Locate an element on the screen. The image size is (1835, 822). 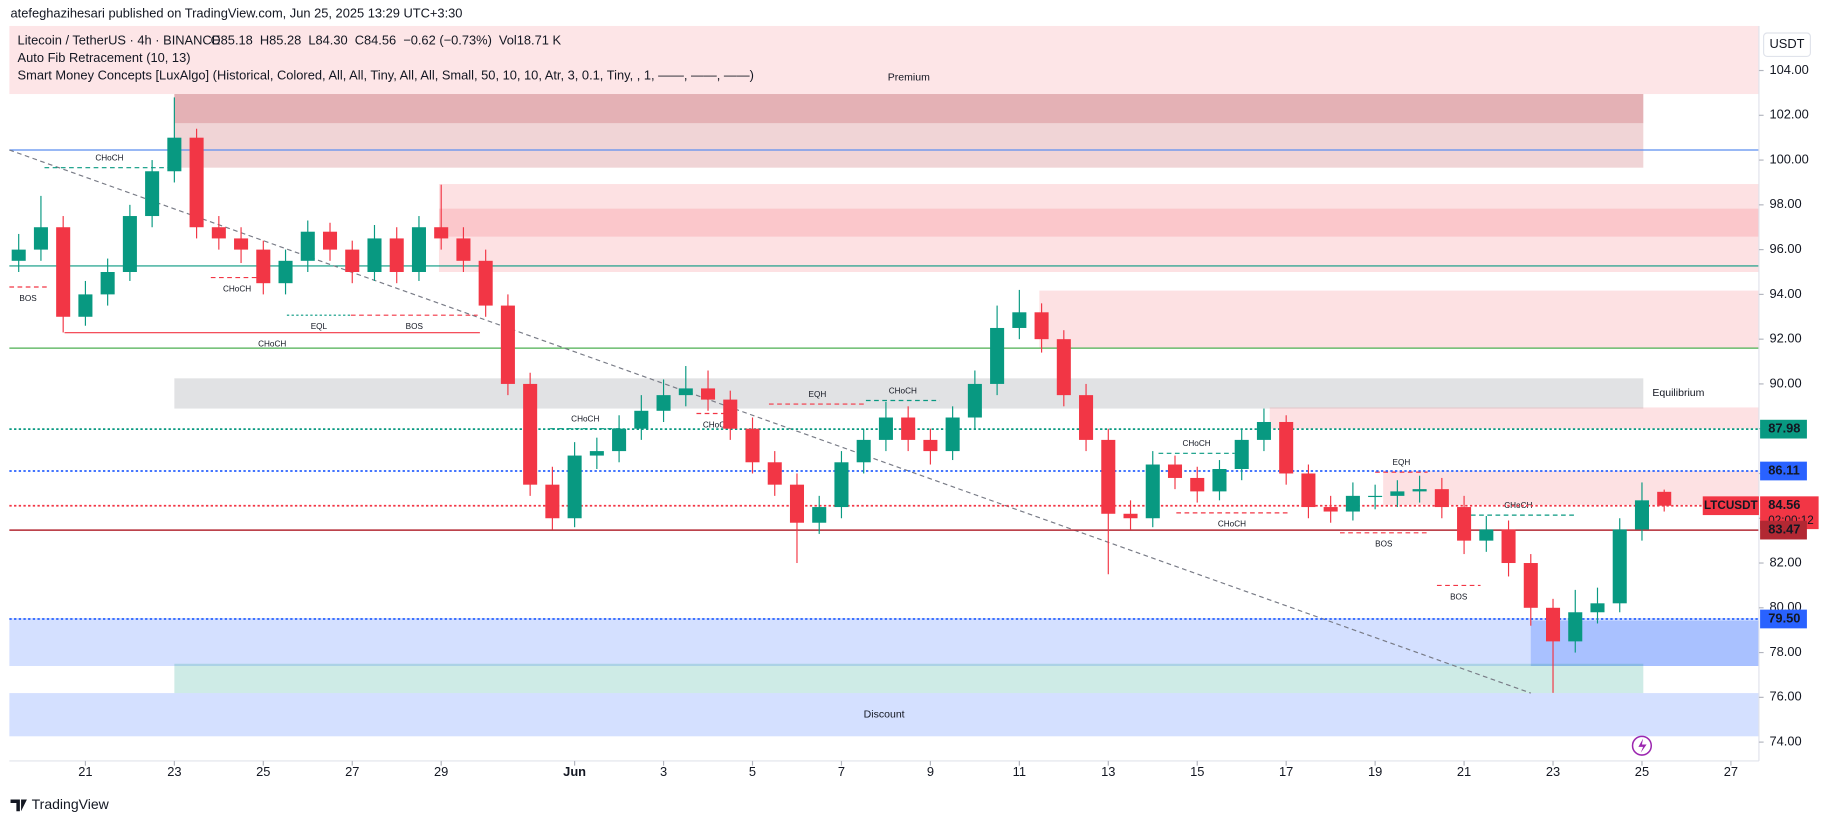
x-tick-label: 7 is located at coordinates (841, 771).